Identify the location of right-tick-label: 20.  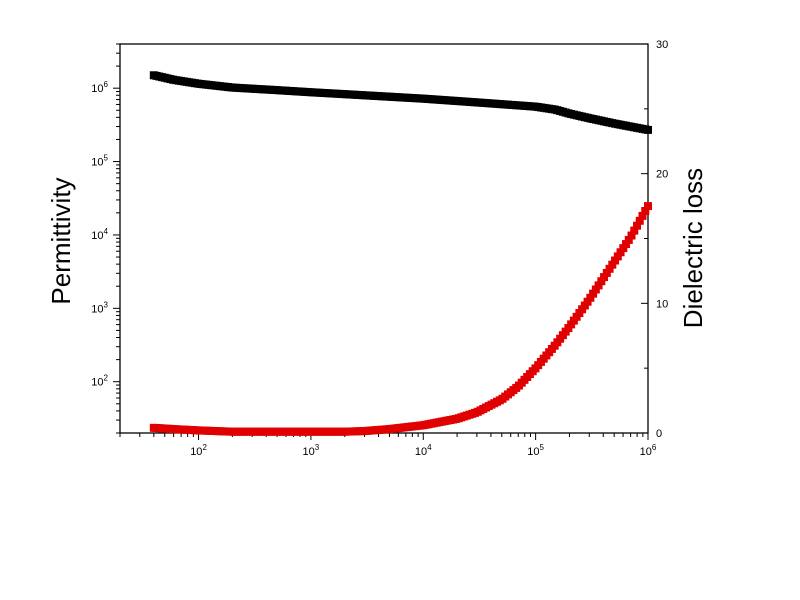
(662, 175).